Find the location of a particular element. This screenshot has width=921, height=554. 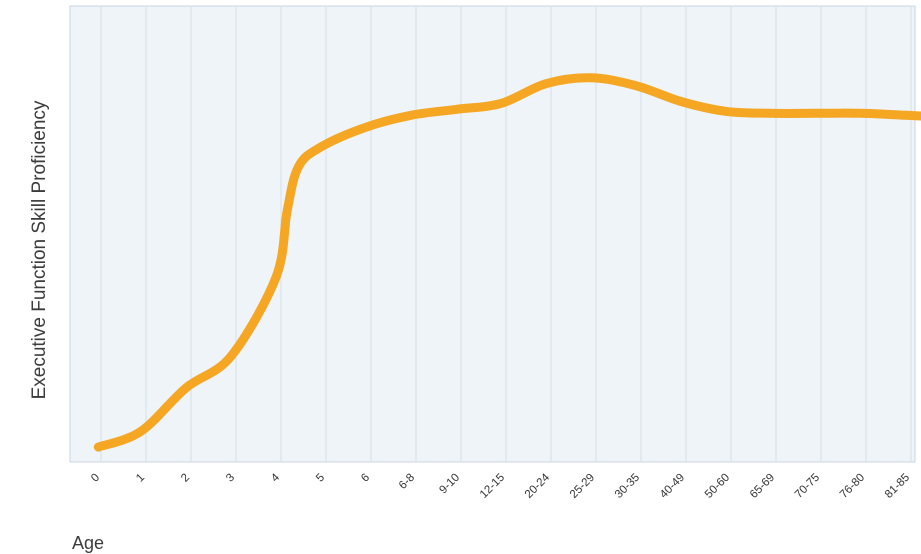

x-tick-label: 50-60 is located at coordinates (717, 486).